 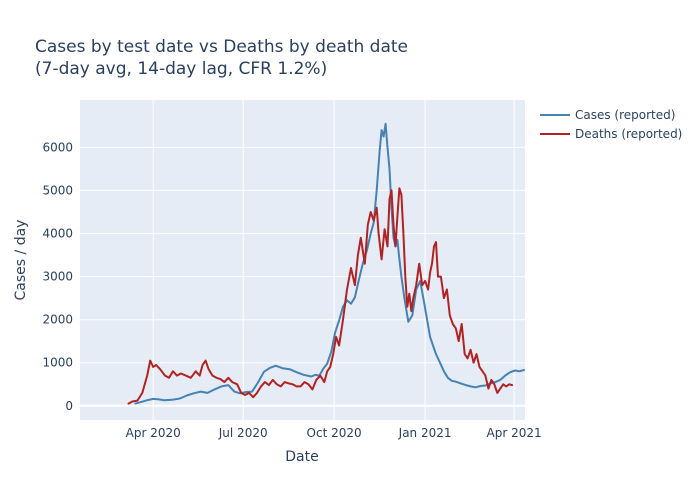 What do you see at coordinates (57, 277) in the screenshot?
I see `y-tick-label: 3000` at bounding box center [57, 277].